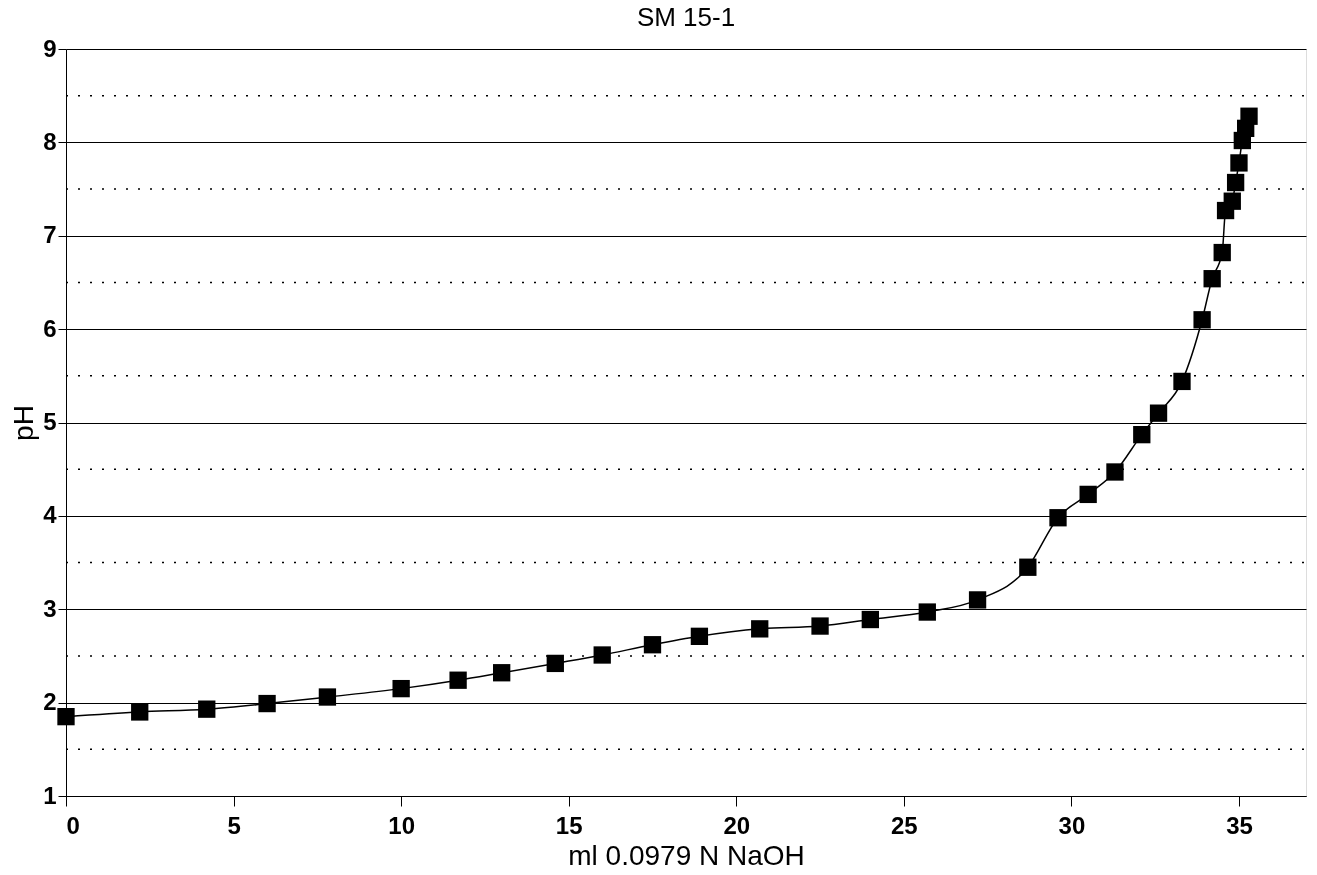 Image resolution: width=1317 pixels, height=875 pixels. I want to click on y-tick-label: 8, so click(50, 141).